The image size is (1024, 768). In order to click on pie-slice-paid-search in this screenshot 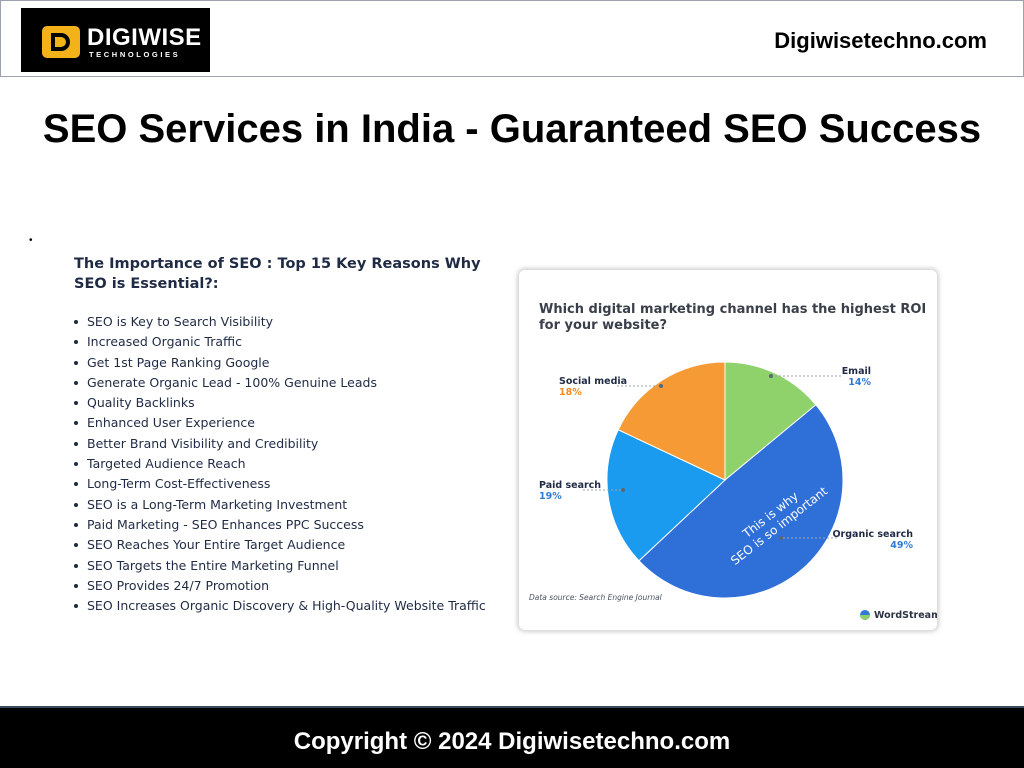, I will do `click(666, 495)`.